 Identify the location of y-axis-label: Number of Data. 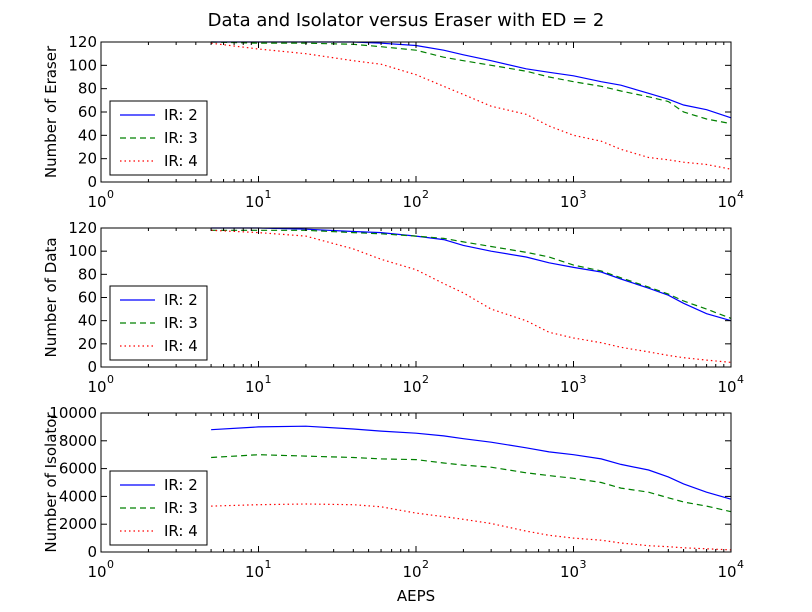
(51, 297).